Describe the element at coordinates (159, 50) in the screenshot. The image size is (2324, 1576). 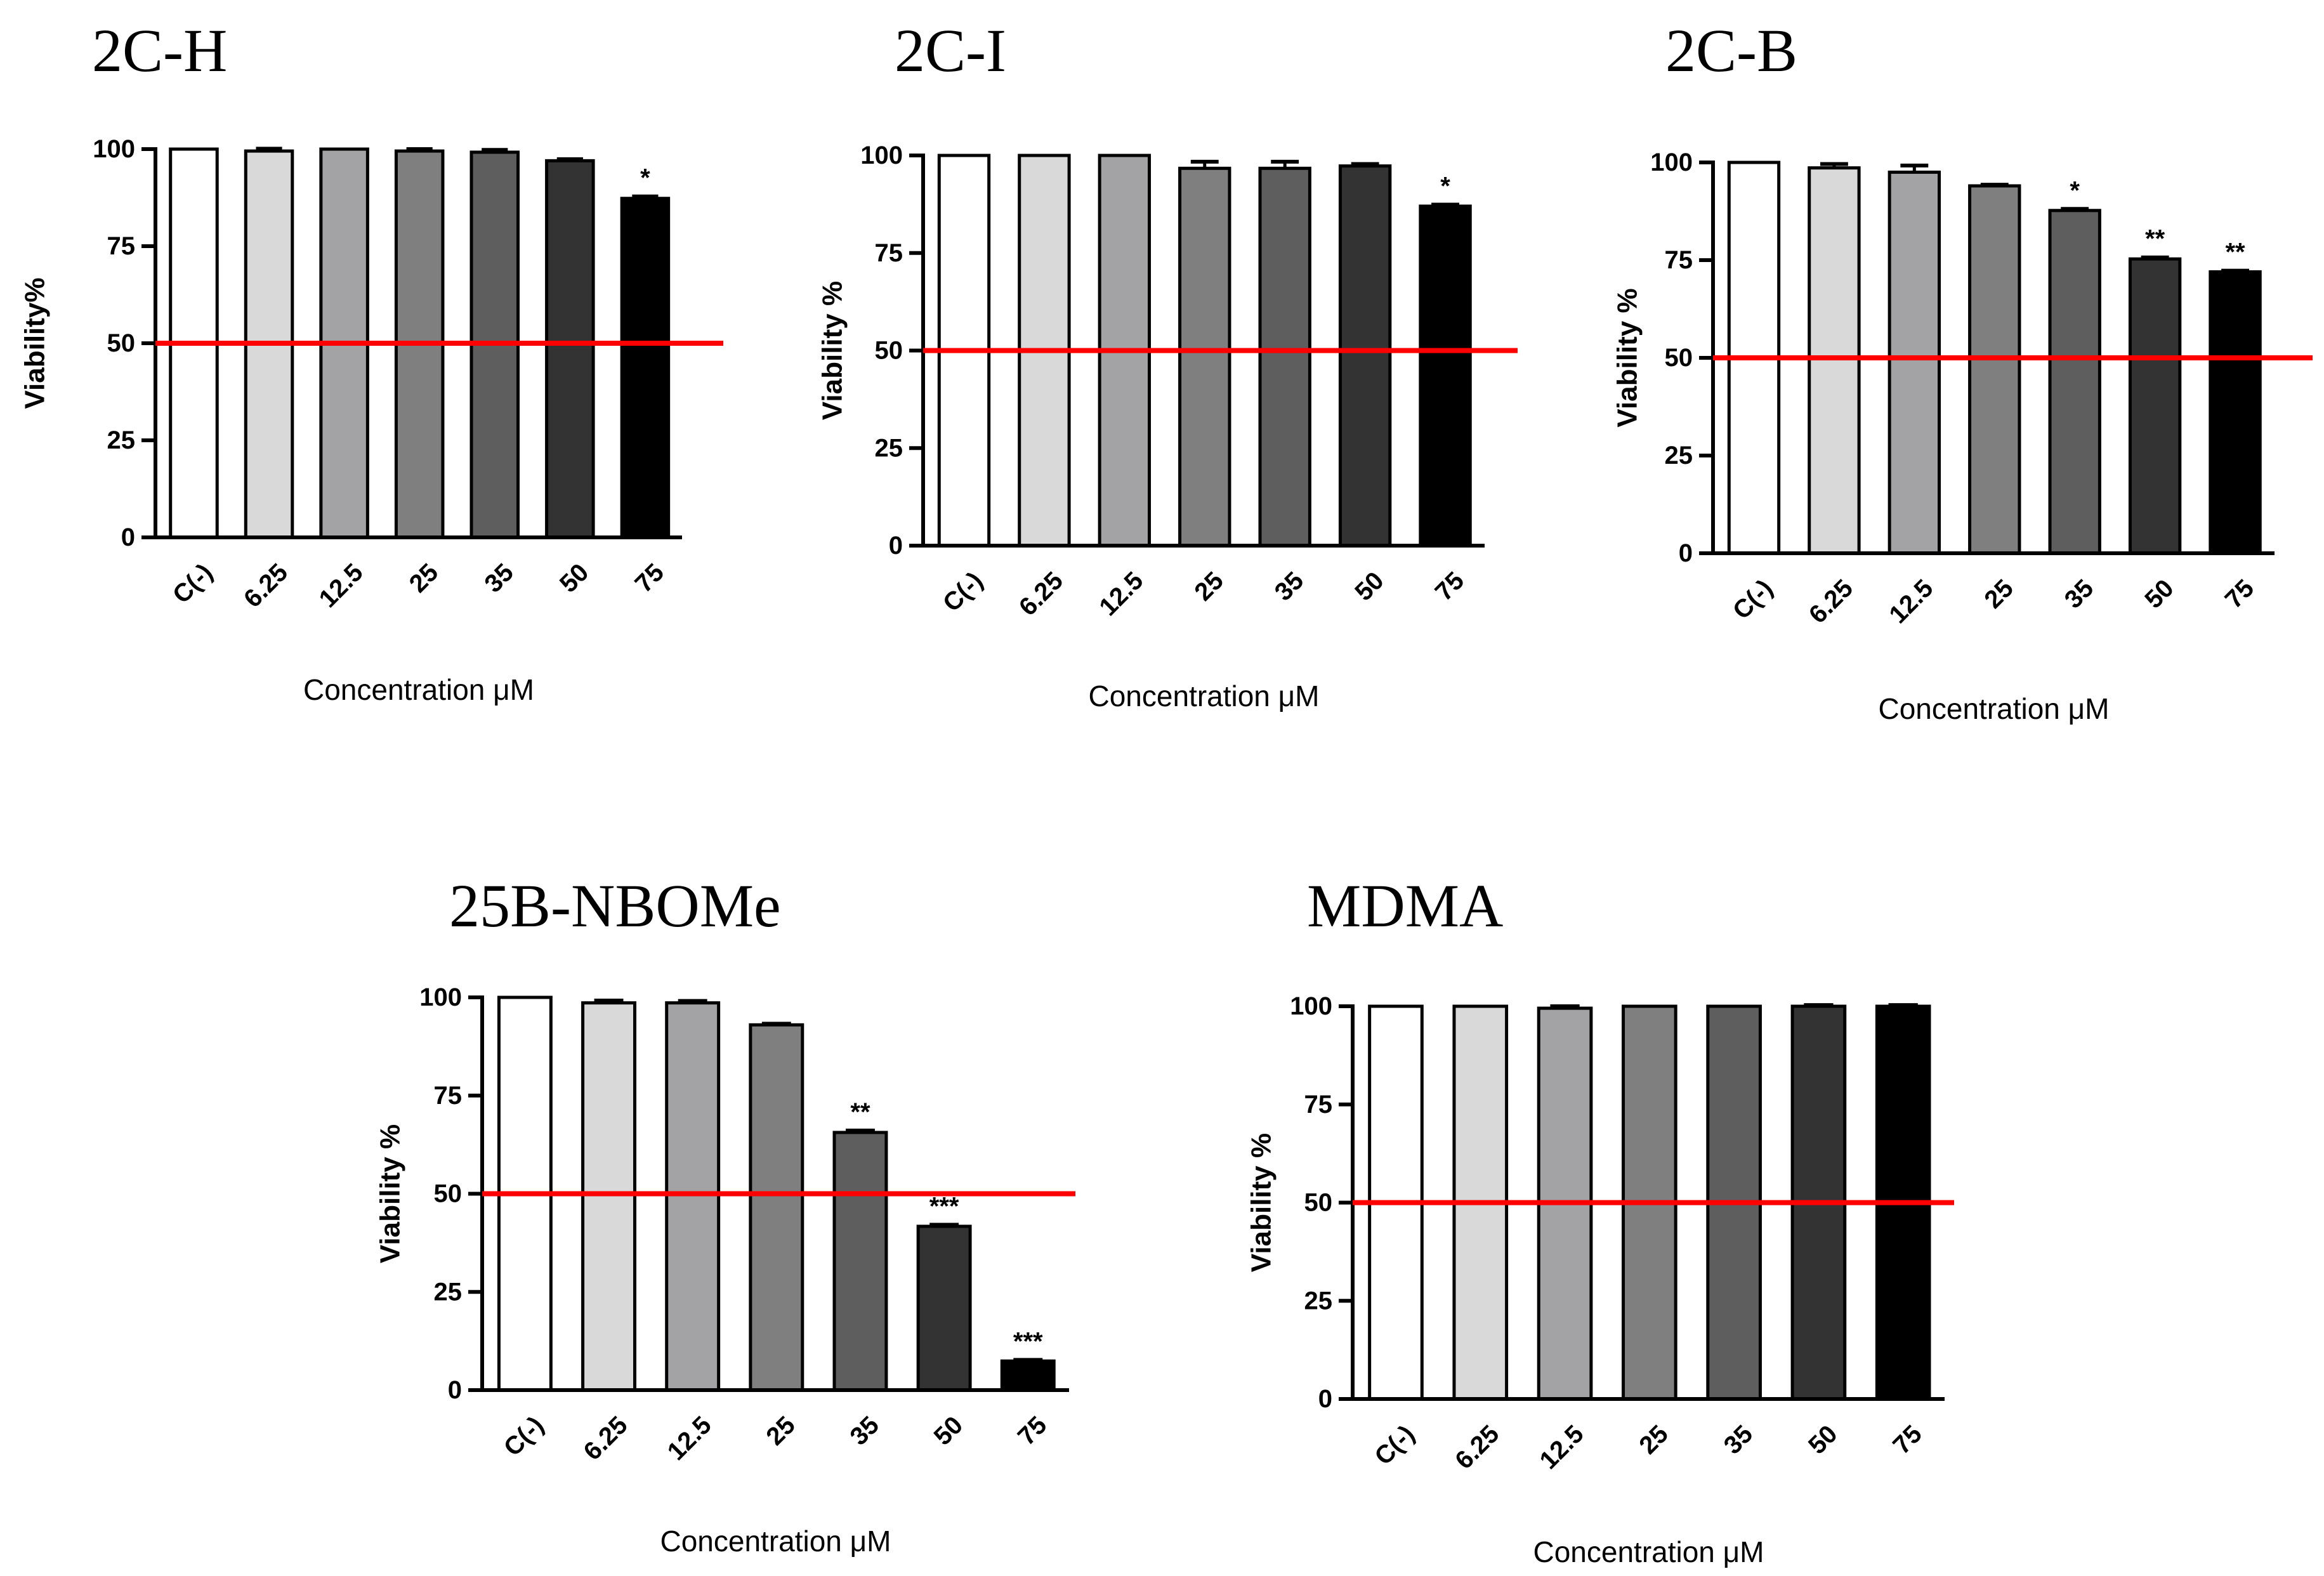
I see `chart-title: 2C-H` at that location.